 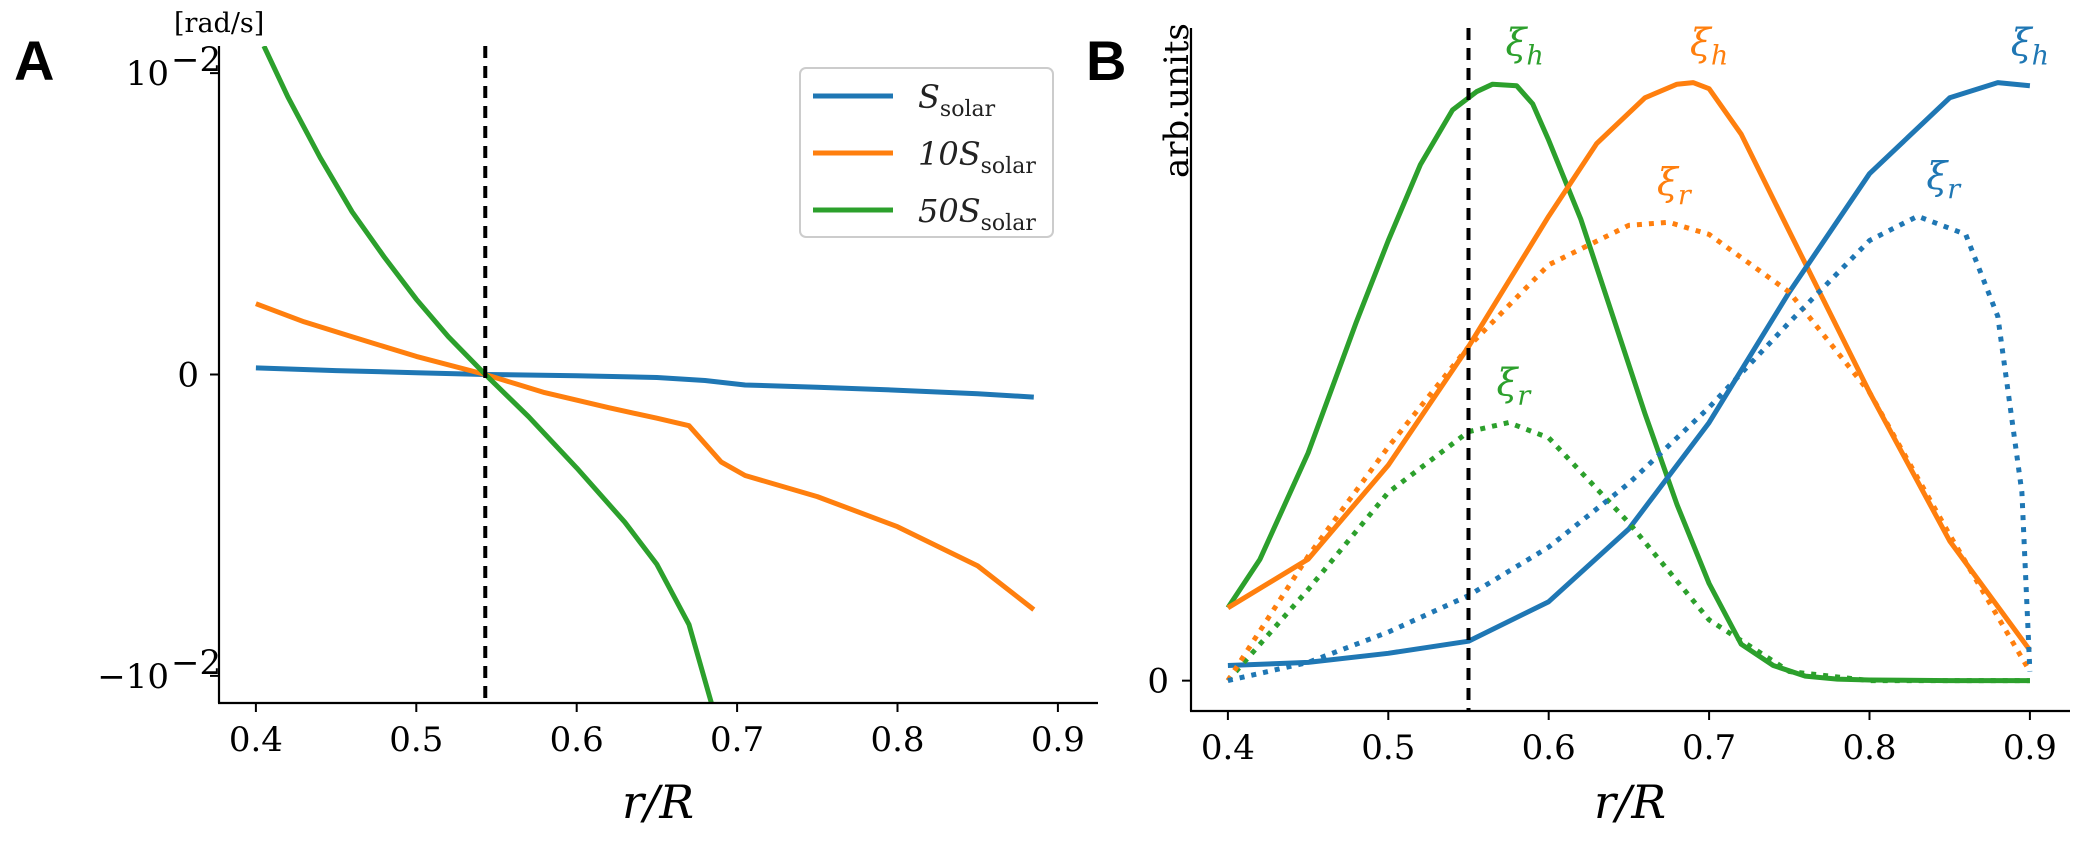 What do you see at coordinates (416, 740) in the screenshot?
I see `x-tick-label-a: 0.5` at bounding box center [416, 740].